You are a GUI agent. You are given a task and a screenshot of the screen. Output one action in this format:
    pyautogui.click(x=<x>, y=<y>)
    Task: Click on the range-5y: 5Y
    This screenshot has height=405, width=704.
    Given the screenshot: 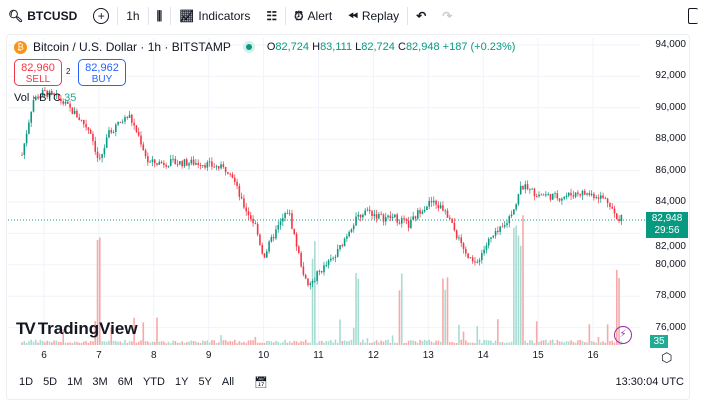 What is the action you would take?
    pyautogui.click(x=205, y=382)
    